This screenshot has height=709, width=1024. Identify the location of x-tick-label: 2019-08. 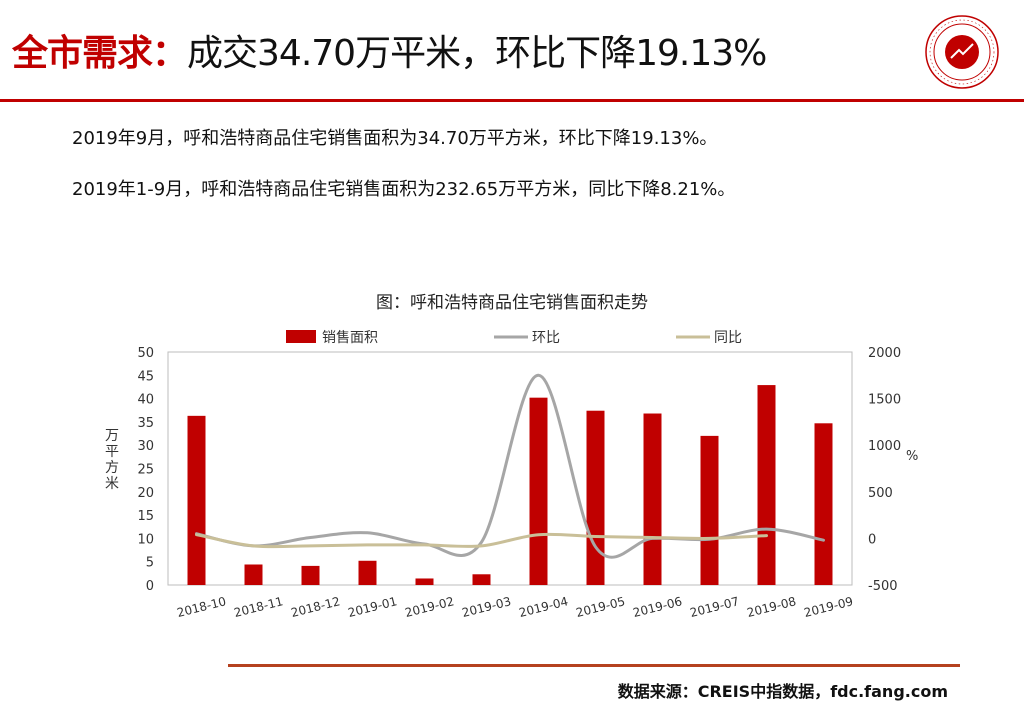
(772, 607).